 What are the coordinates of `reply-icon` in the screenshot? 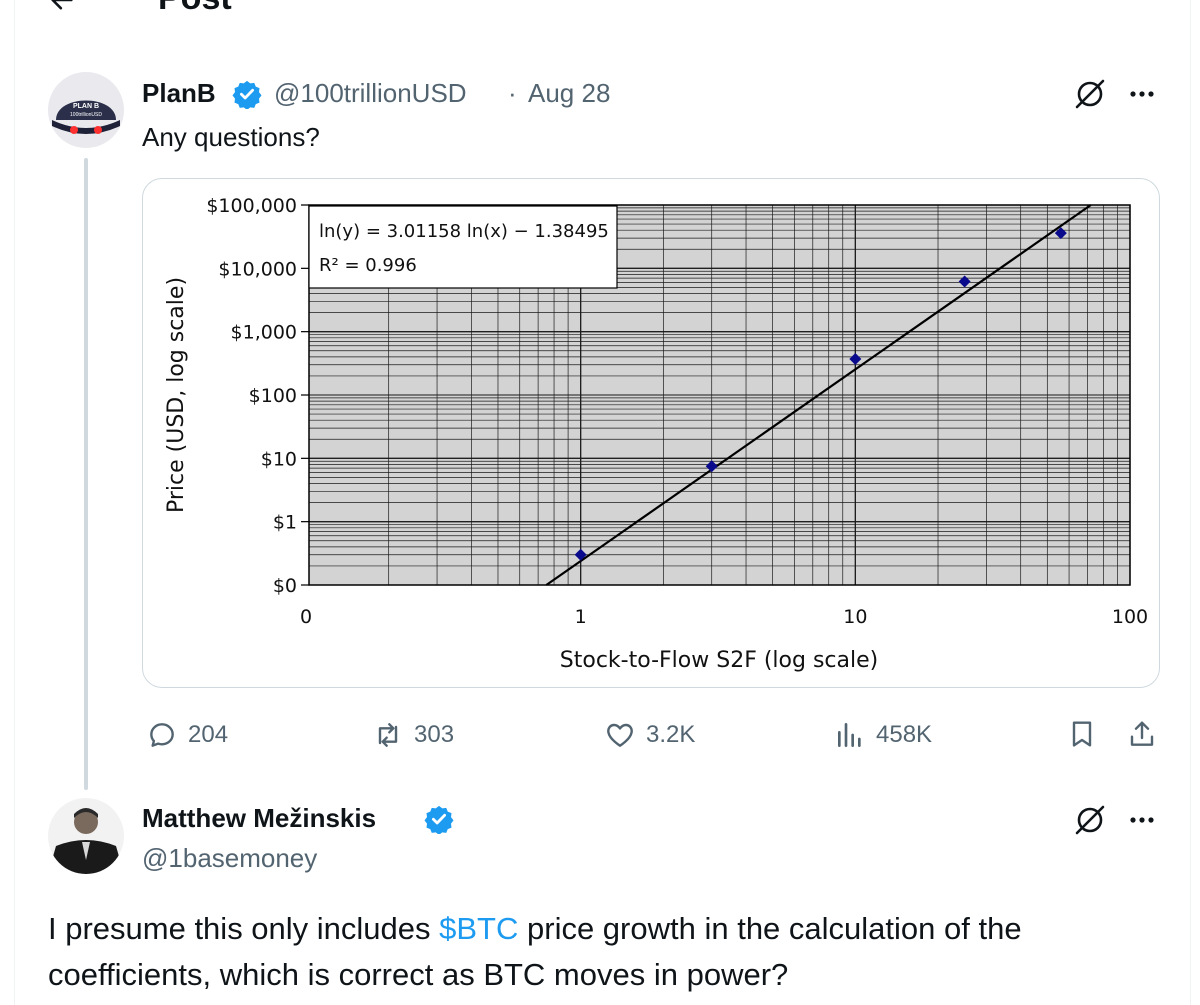 It's located at (162, 735).